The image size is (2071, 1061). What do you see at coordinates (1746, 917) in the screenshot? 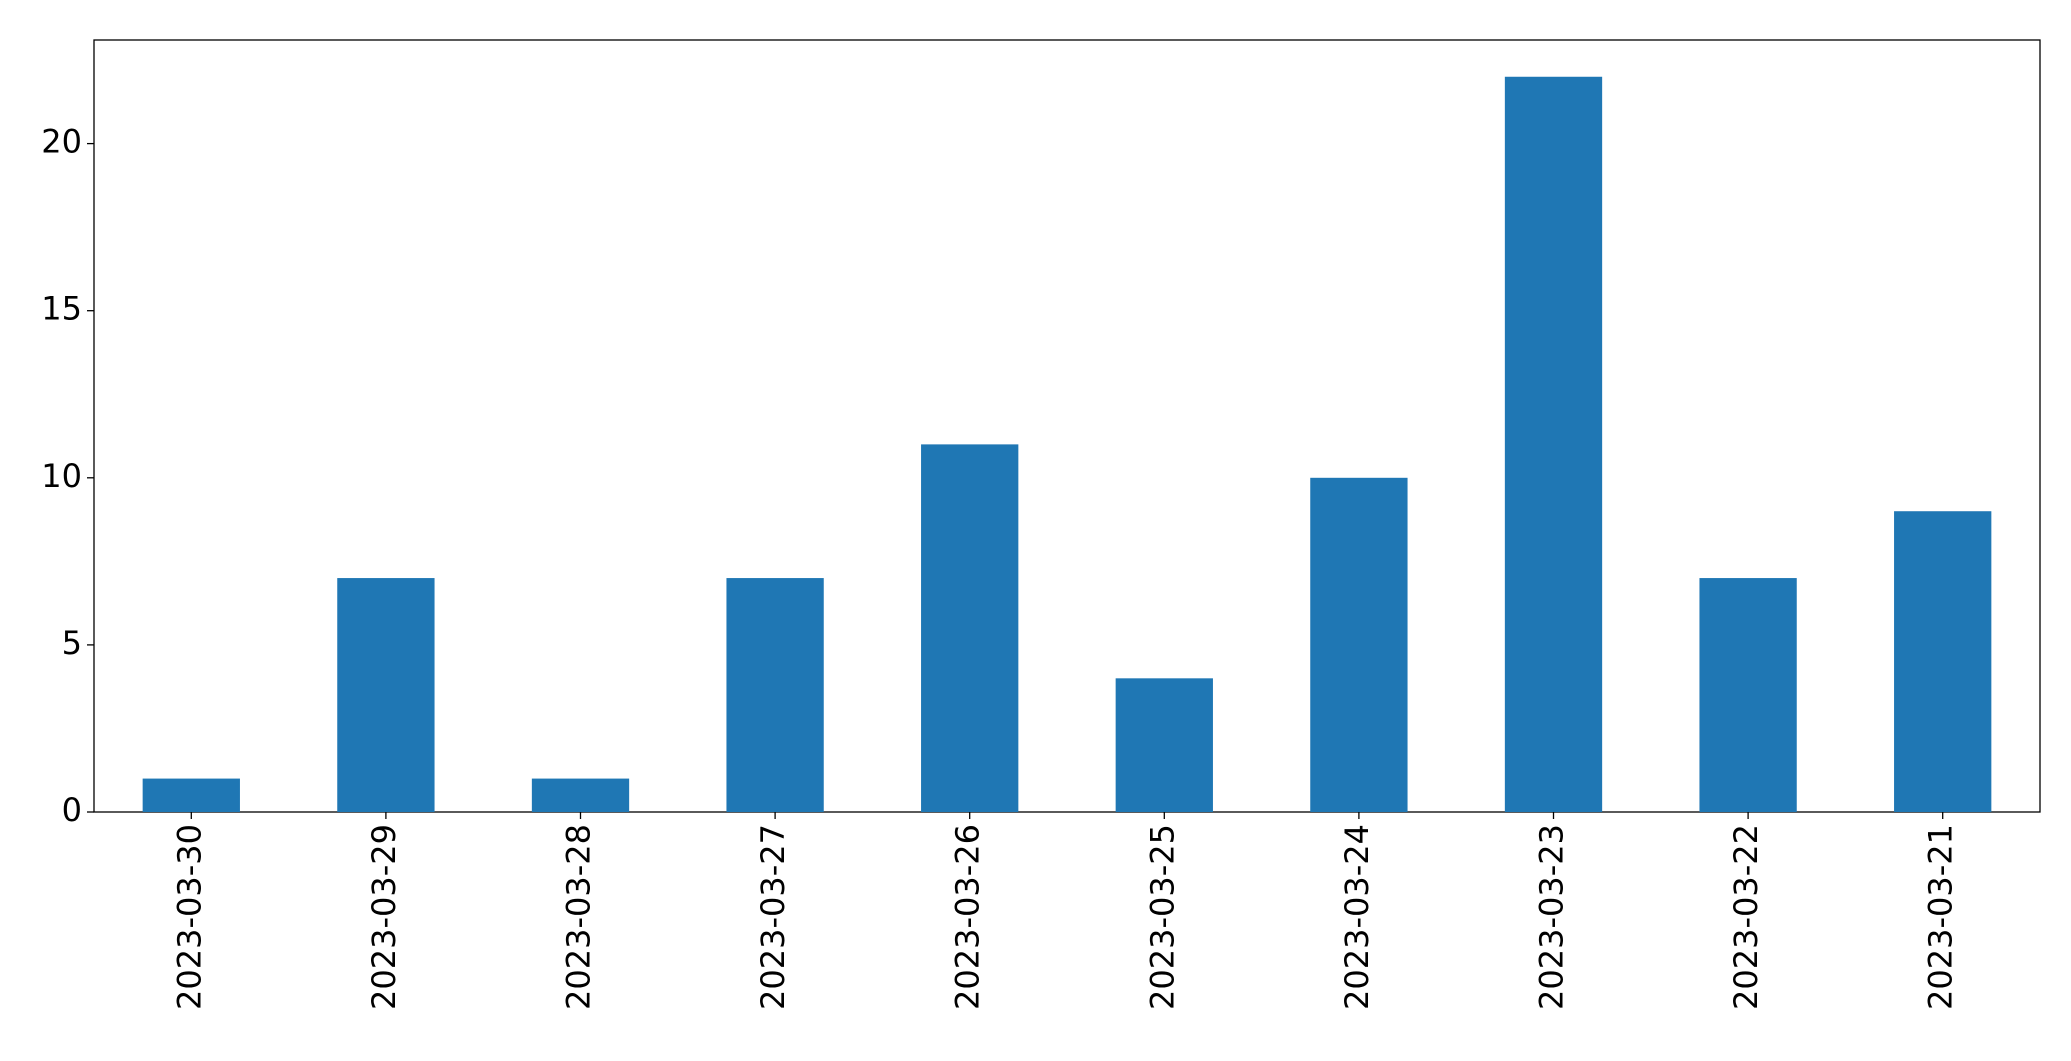
I see `x-tick-label: 2023-03-22` at bounding box center [1746, 917].